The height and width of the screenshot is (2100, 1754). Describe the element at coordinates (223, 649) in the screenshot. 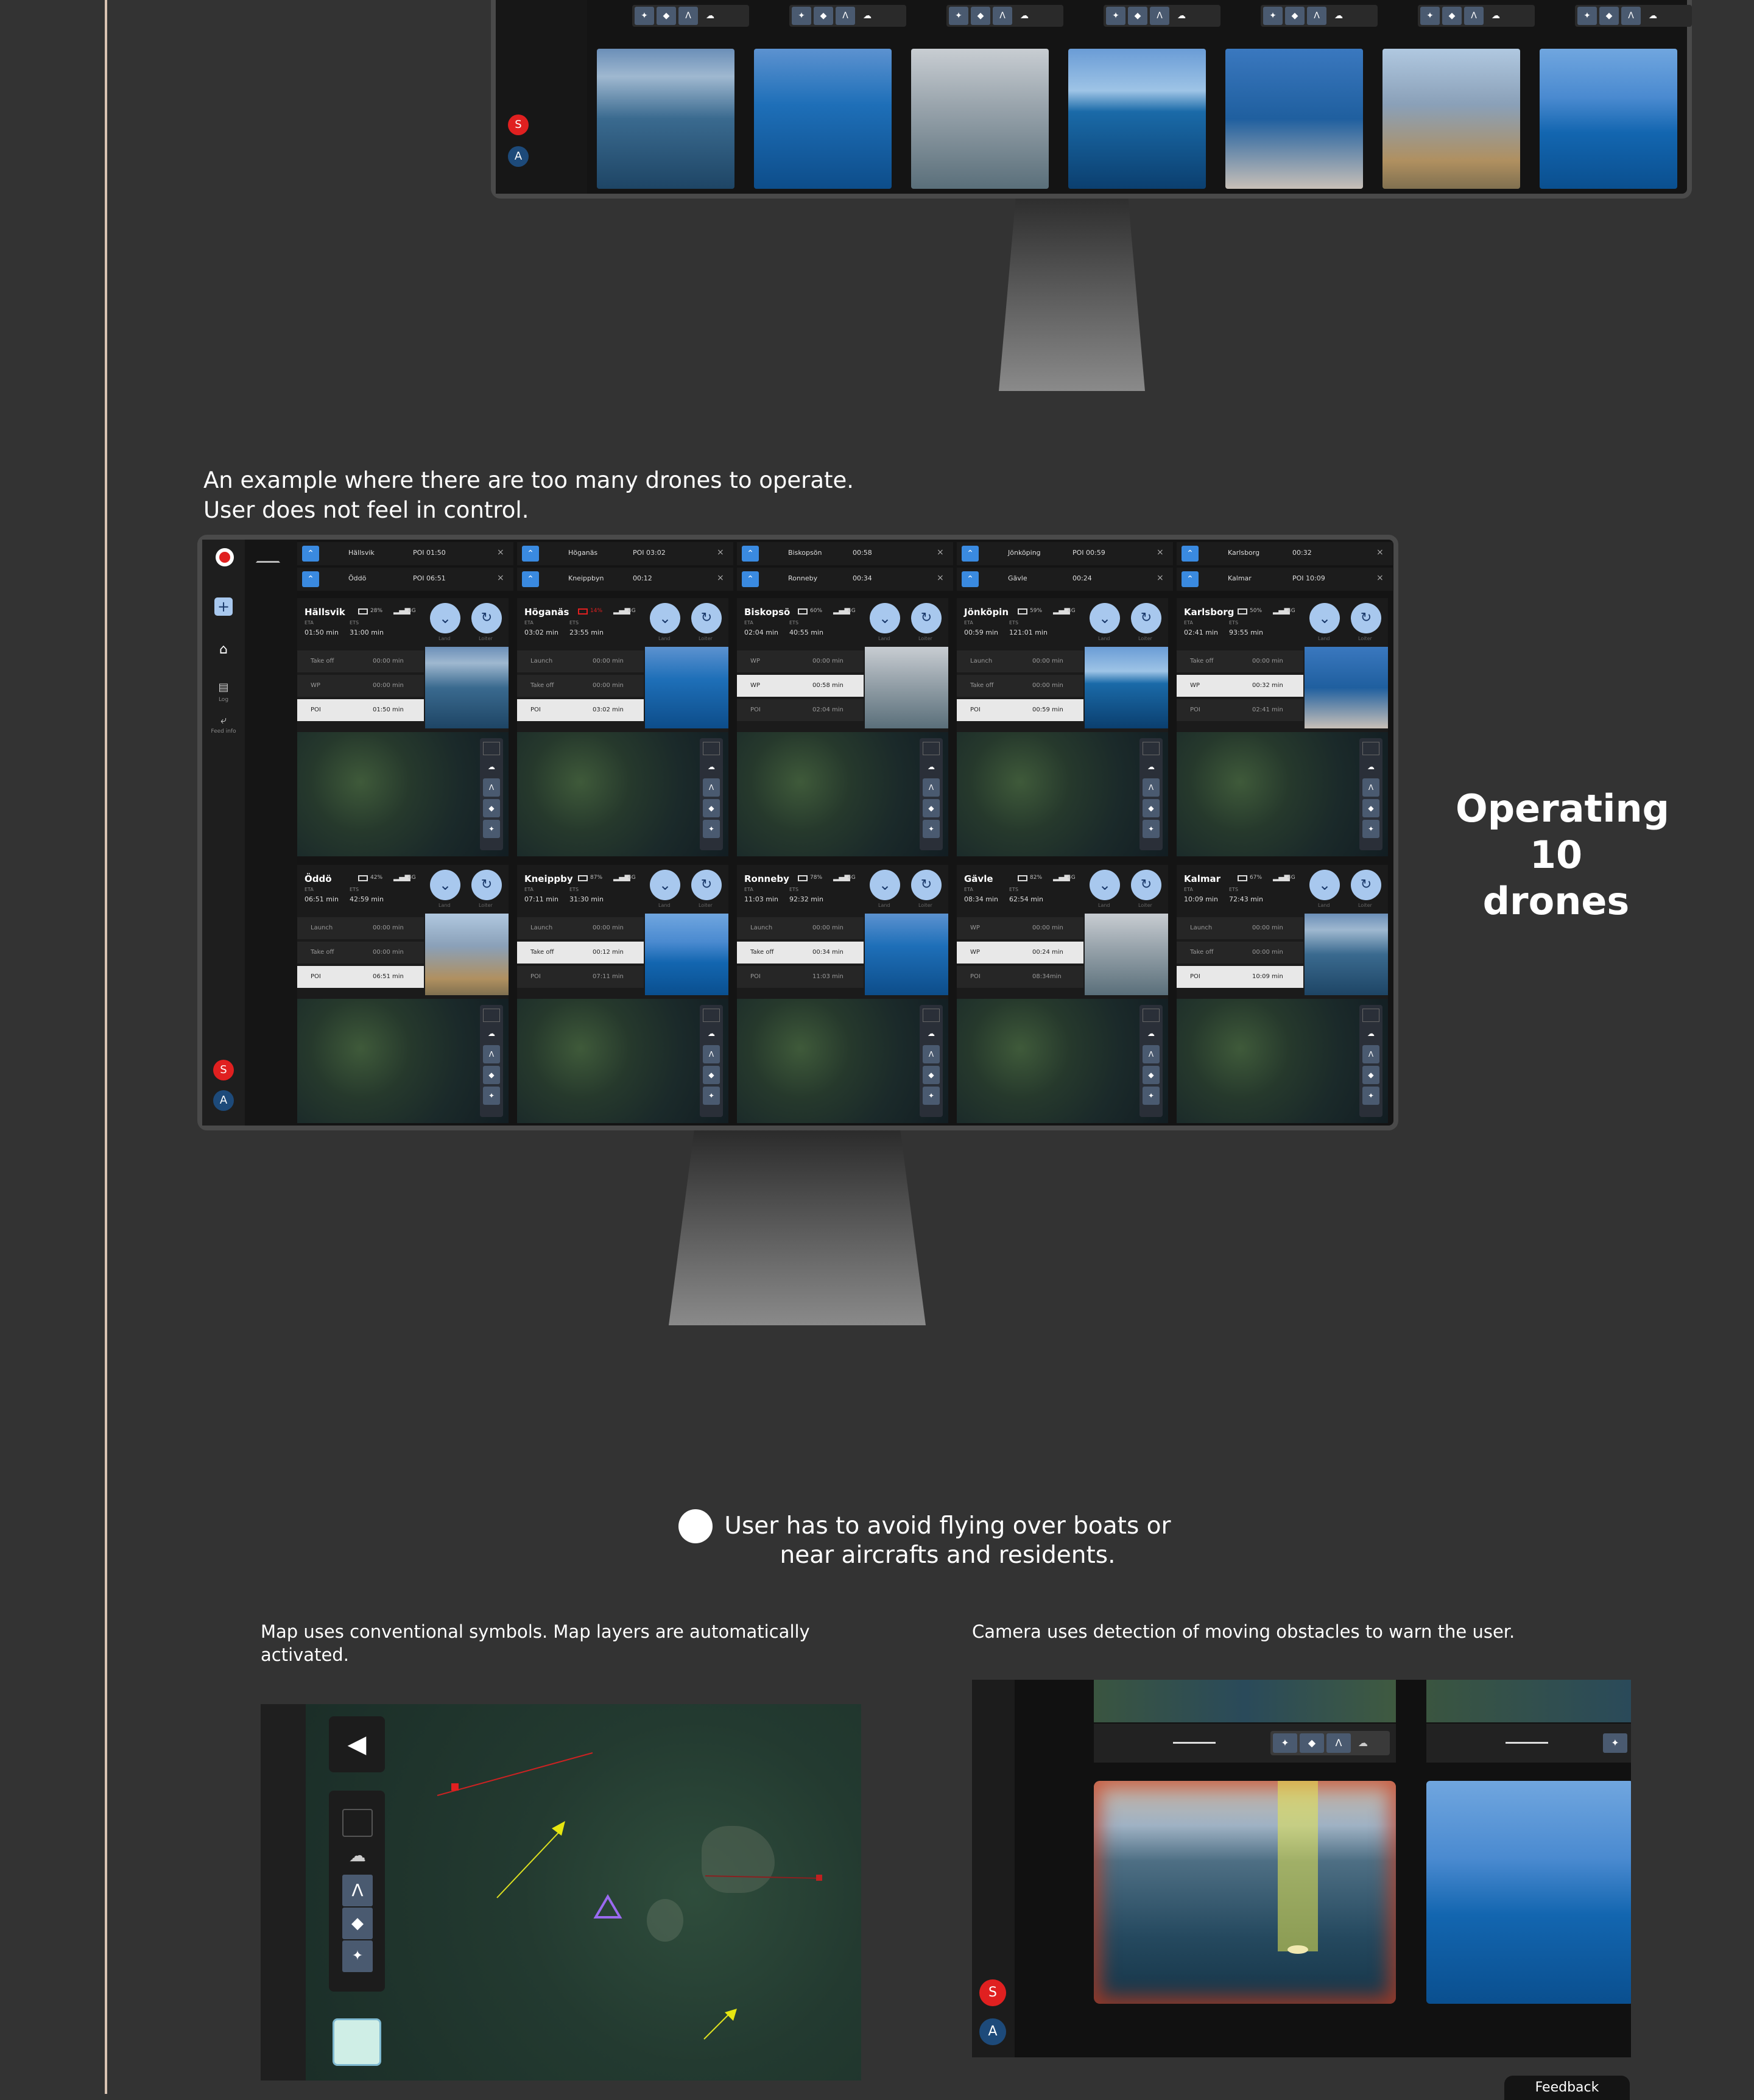

I see `home-icon: ⌂` at that location.